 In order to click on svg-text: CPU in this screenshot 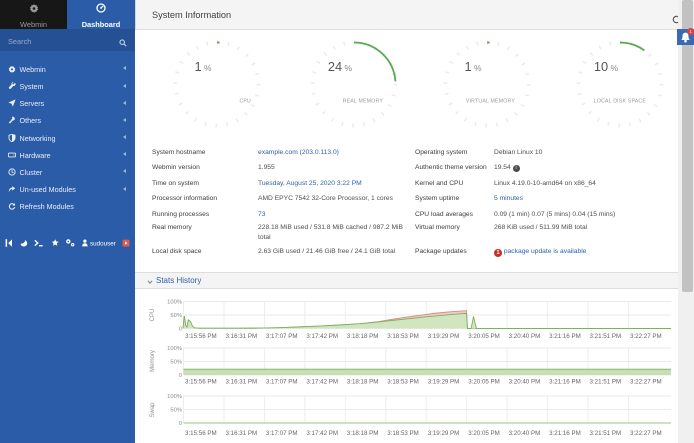, I will do `click(245, 102)`.